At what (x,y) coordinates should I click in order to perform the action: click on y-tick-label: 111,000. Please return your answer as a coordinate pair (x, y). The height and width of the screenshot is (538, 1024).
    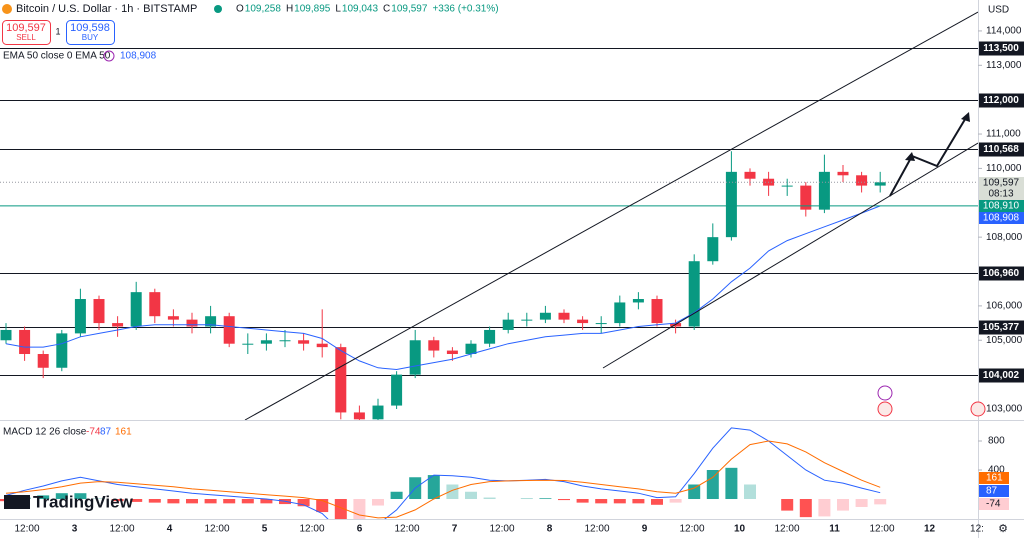
    Looking at the image, I should click on (1003, 134).